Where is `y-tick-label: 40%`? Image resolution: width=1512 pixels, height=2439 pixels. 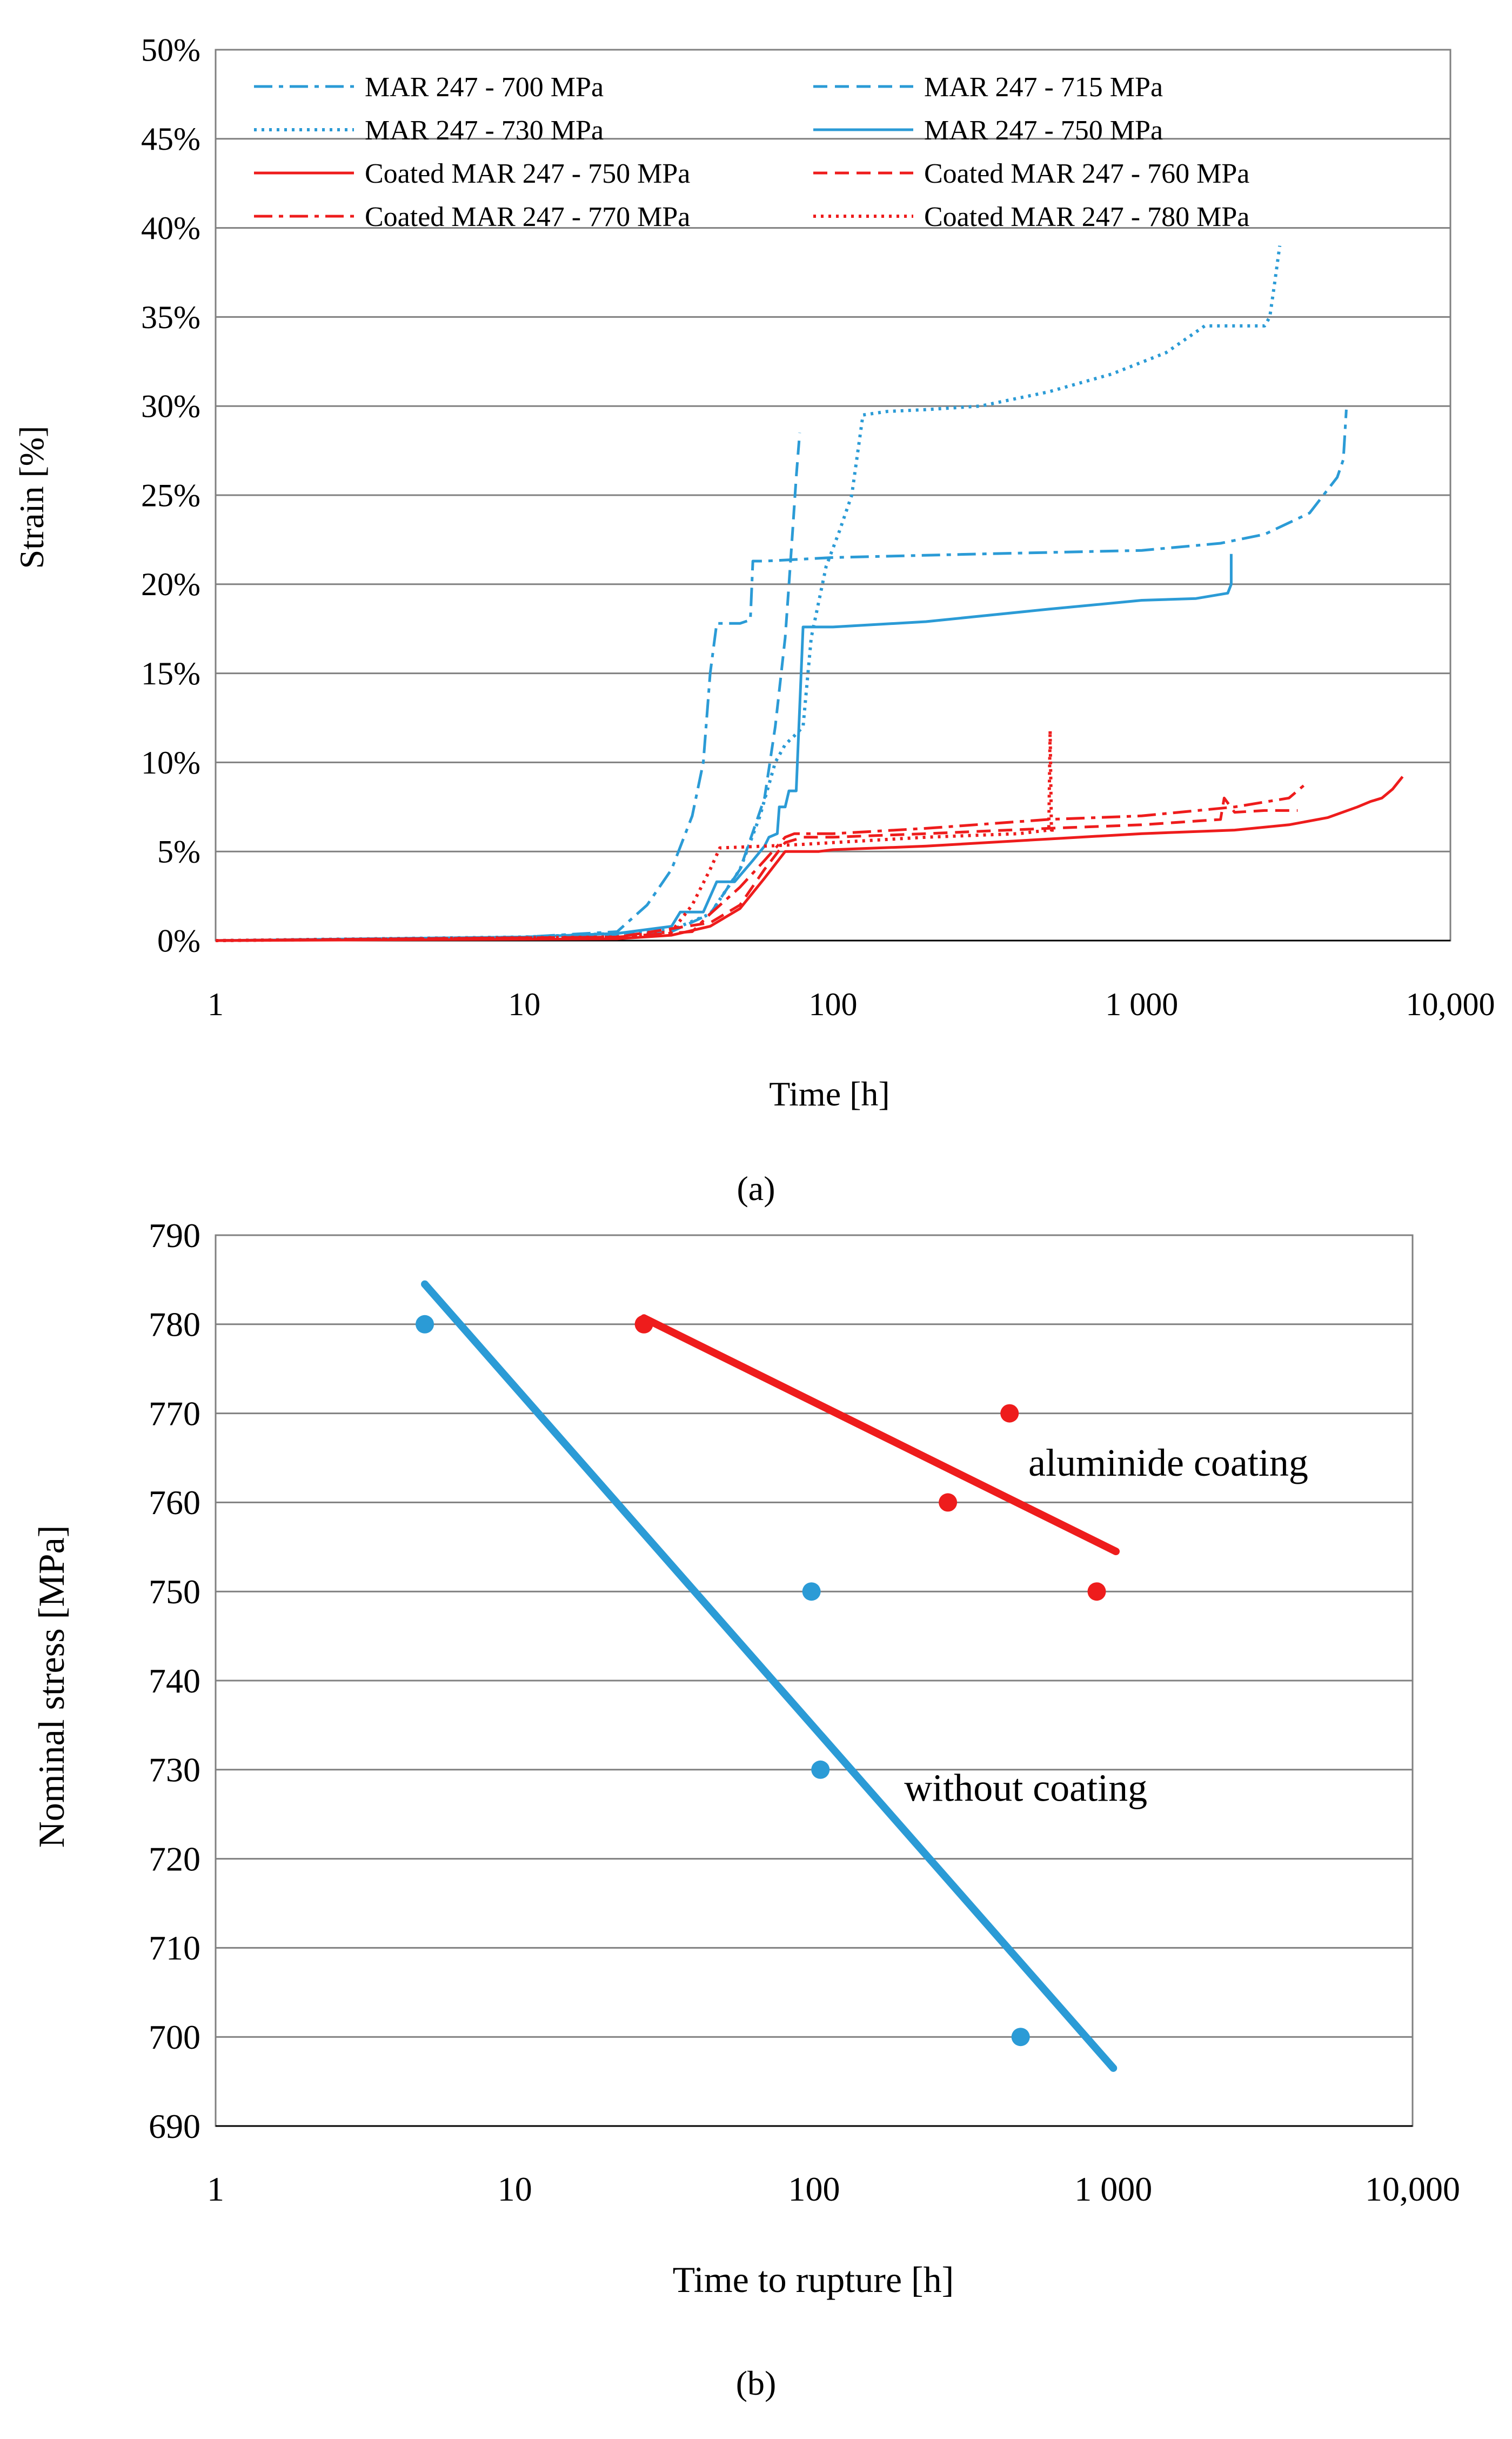
y-tick-label: 40% is located at coordinates (170, 228).